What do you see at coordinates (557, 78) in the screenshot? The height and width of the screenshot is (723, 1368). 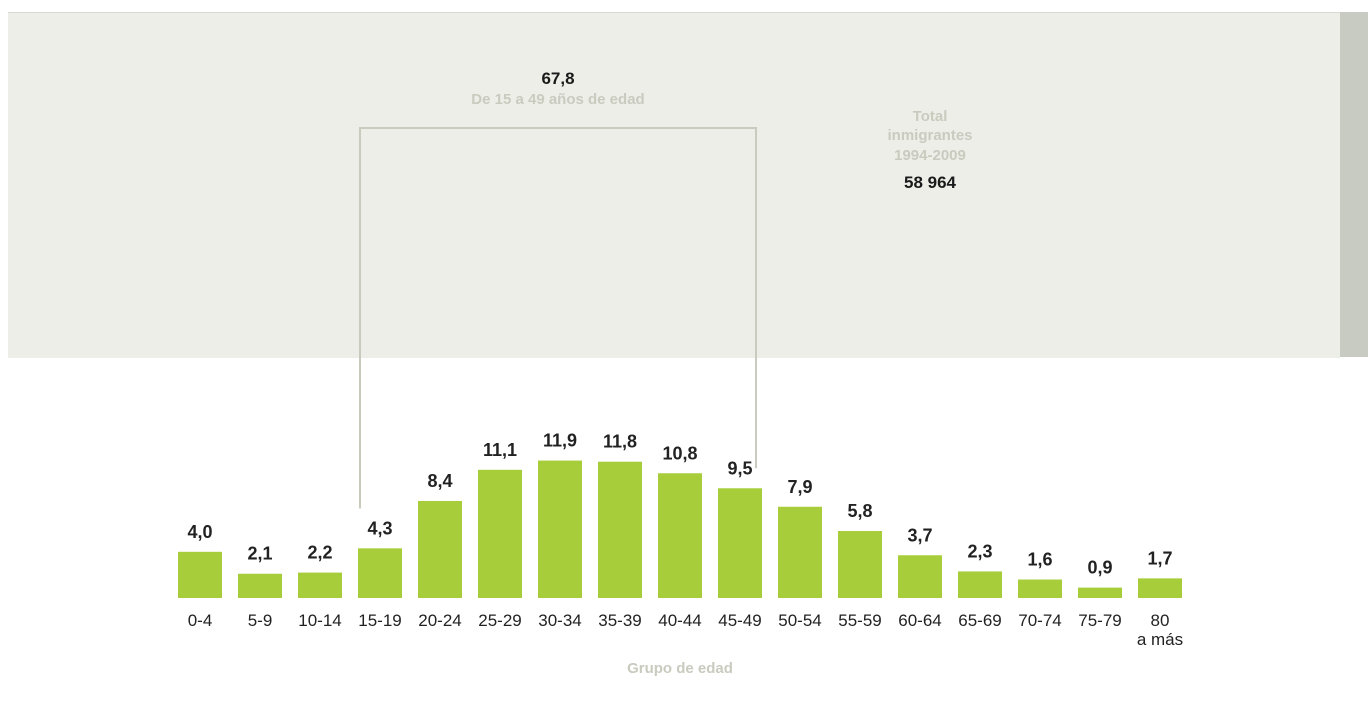 I see `bracket-value: 67,8` at bounding box center [557, 78].